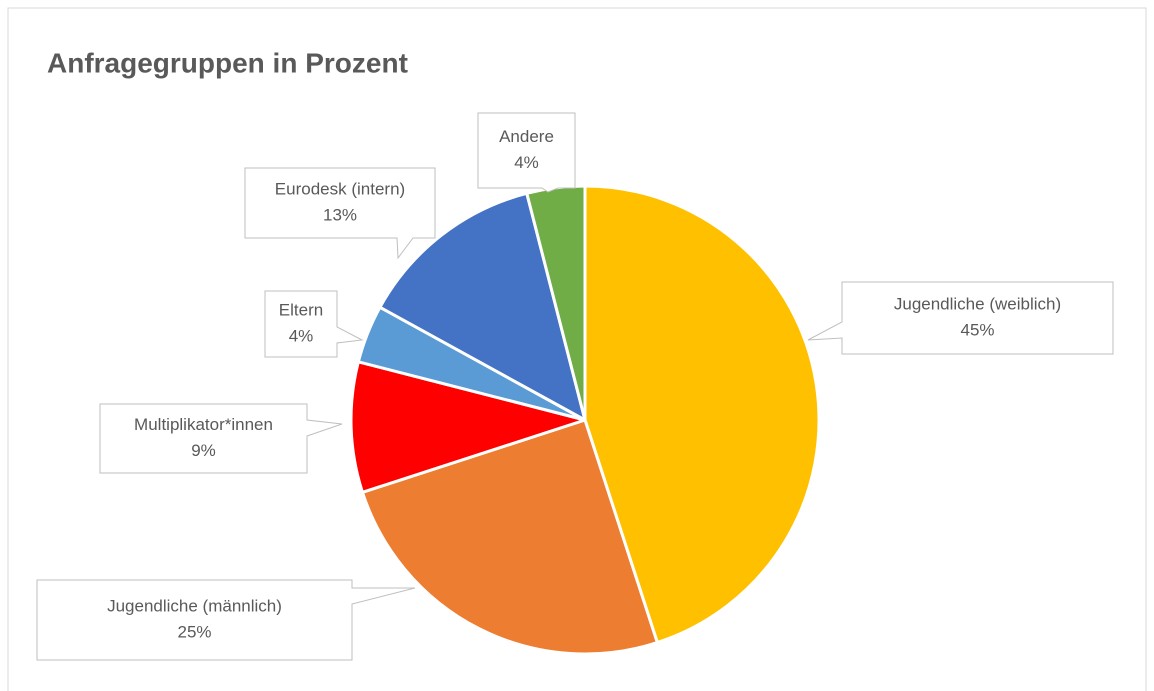 The image size is (1154, 691). Describe the element at coordinates (340, 188) in the screenshot. I see `data-label-category: Eurodesk (intern)` at that location.